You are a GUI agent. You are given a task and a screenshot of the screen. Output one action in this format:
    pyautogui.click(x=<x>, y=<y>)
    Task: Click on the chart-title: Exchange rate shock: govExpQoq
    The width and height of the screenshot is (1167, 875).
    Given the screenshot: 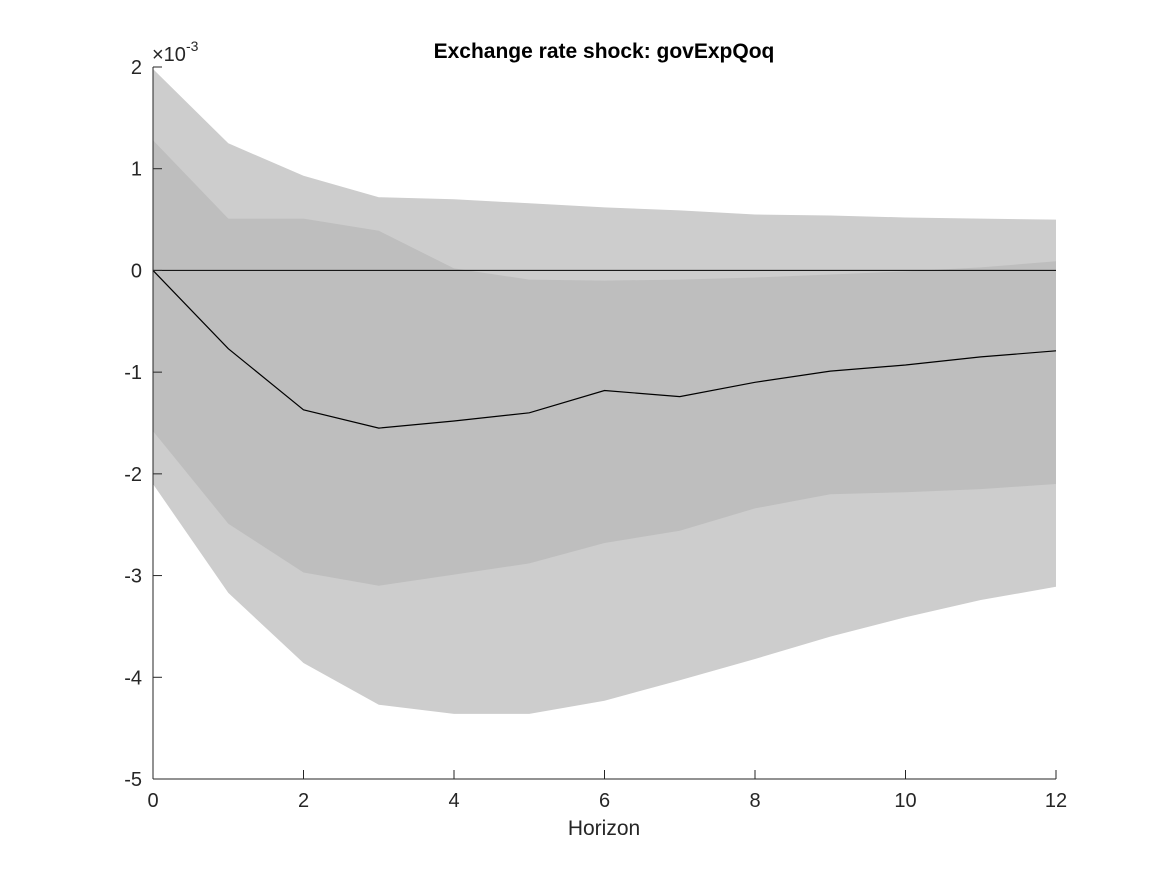 What is the action you would take?
    pyautogui.click(x=604, y=51)
    